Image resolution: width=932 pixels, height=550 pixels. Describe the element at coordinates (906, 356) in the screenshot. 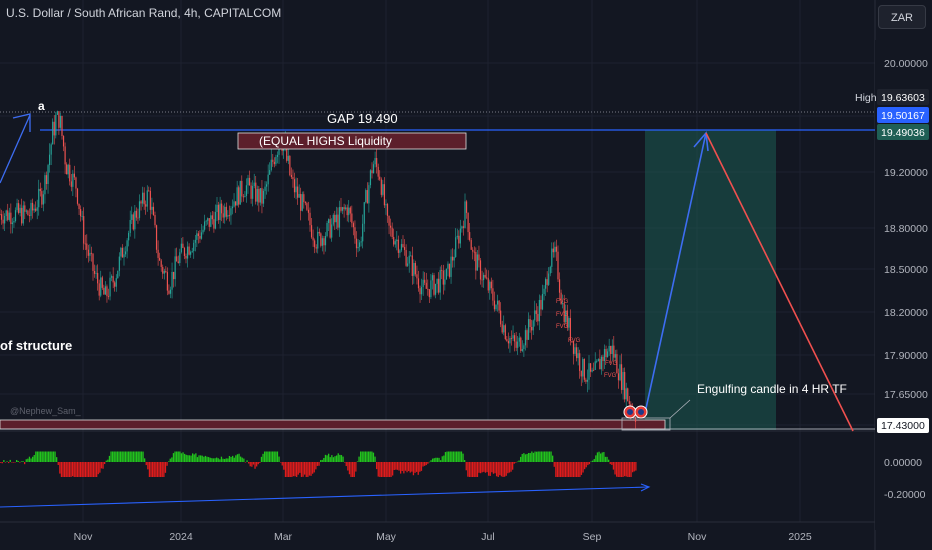

I see `price-tick-label: 17.90000` at that location.